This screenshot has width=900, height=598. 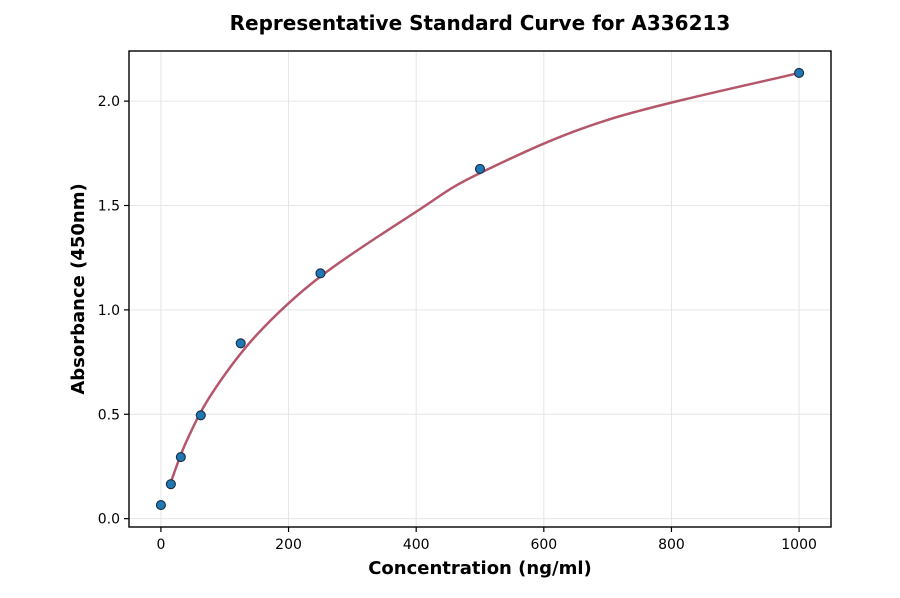 What do you see at coordinates (160, 545) in the screenshot?
I see `x-tick-label: 0` at bounding box center [160, 545].